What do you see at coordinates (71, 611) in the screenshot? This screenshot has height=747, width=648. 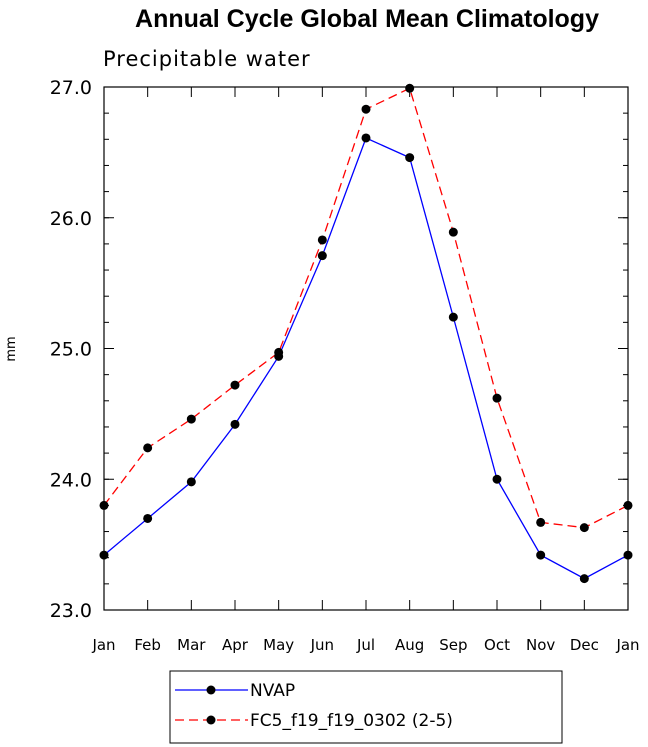 I see `y-tick-label: 23.0` at bounding box center [71, 611].